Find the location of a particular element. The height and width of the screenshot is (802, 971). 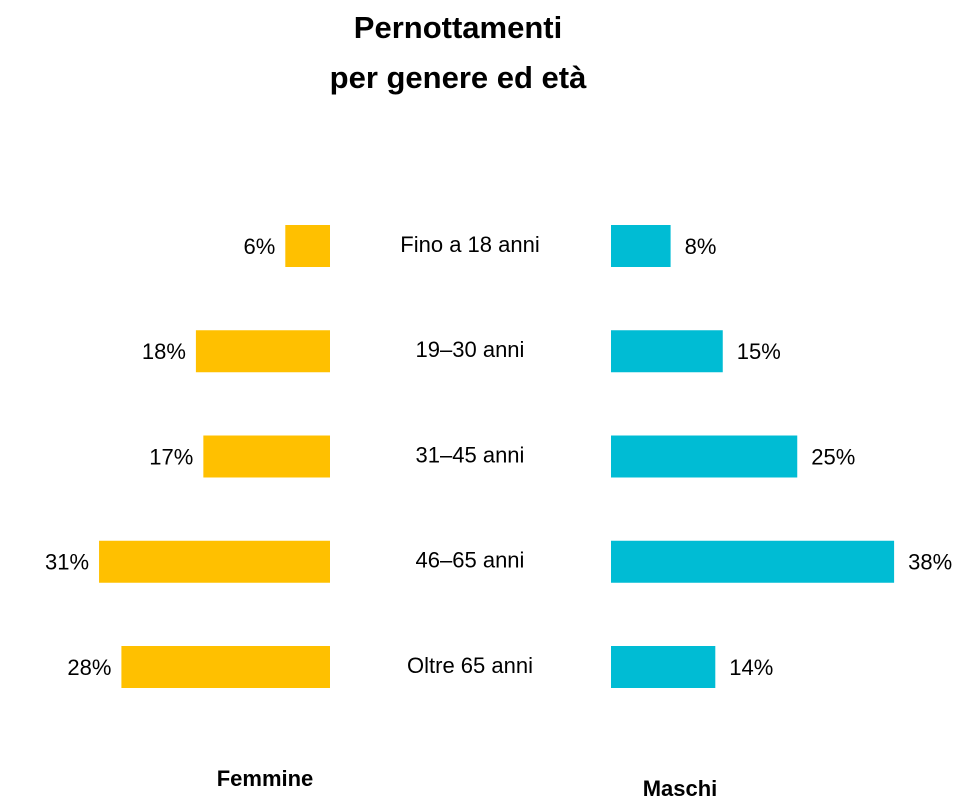

value-label: 28% is located at coordinates (89, 667).